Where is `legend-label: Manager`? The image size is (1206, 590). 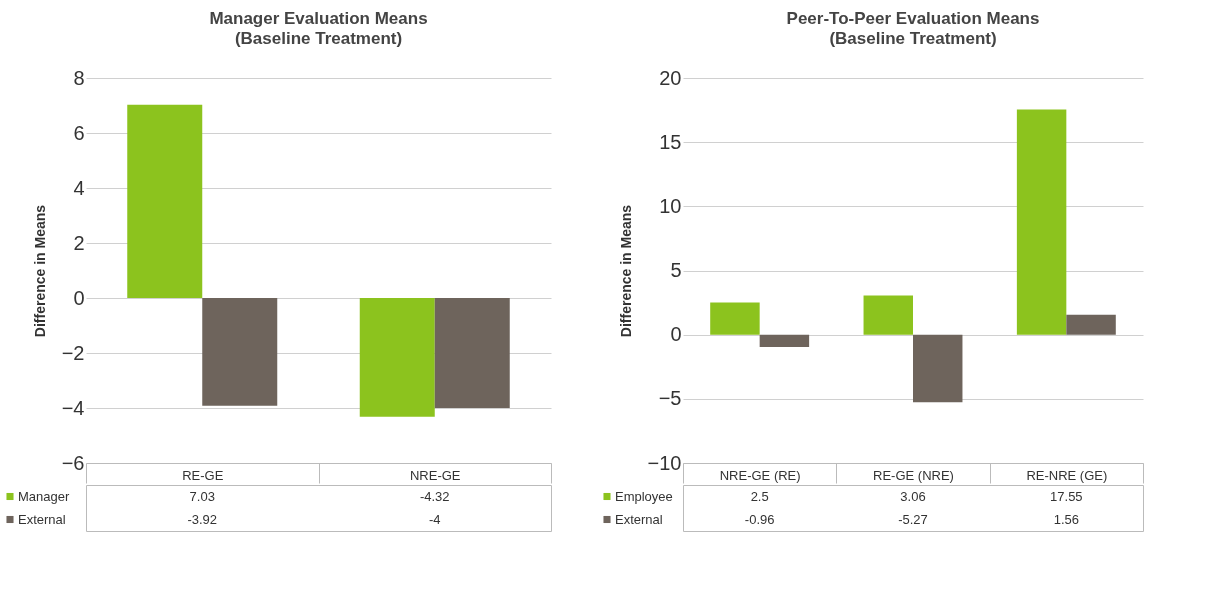 legend-label: Manager is located at coordinates (44, 496).